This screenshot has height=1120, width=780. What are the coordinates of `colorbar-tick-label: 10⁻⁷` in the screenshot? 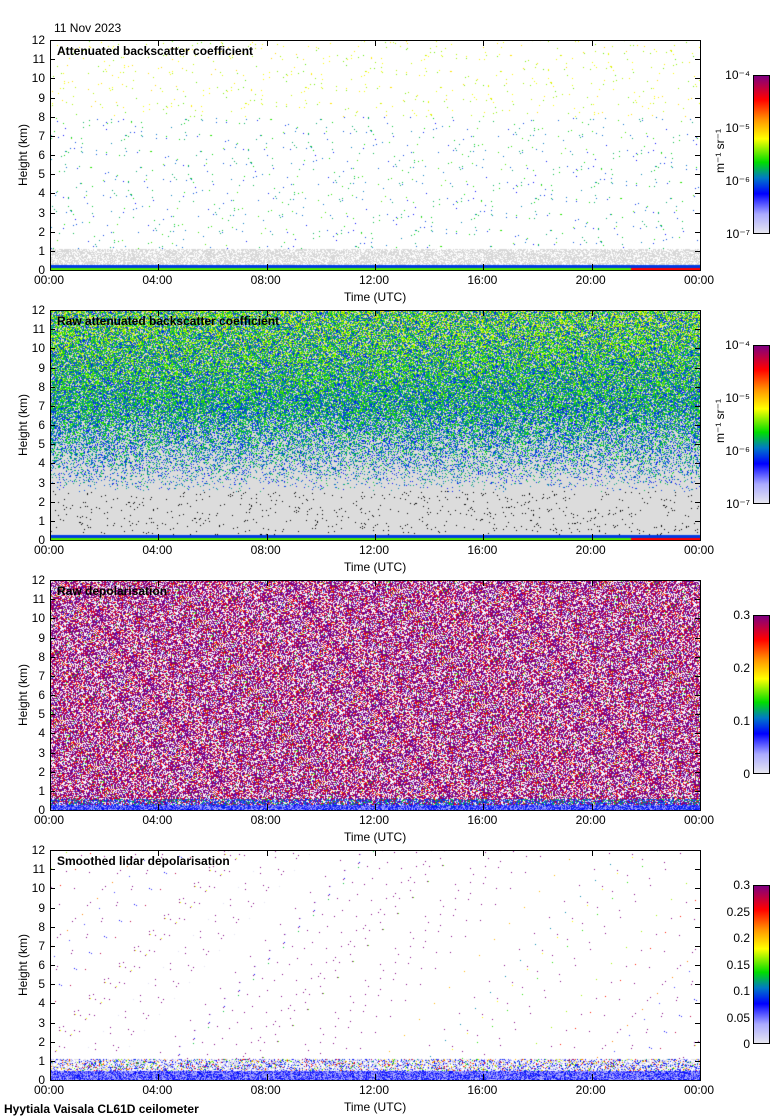 It's located at (737, 504).